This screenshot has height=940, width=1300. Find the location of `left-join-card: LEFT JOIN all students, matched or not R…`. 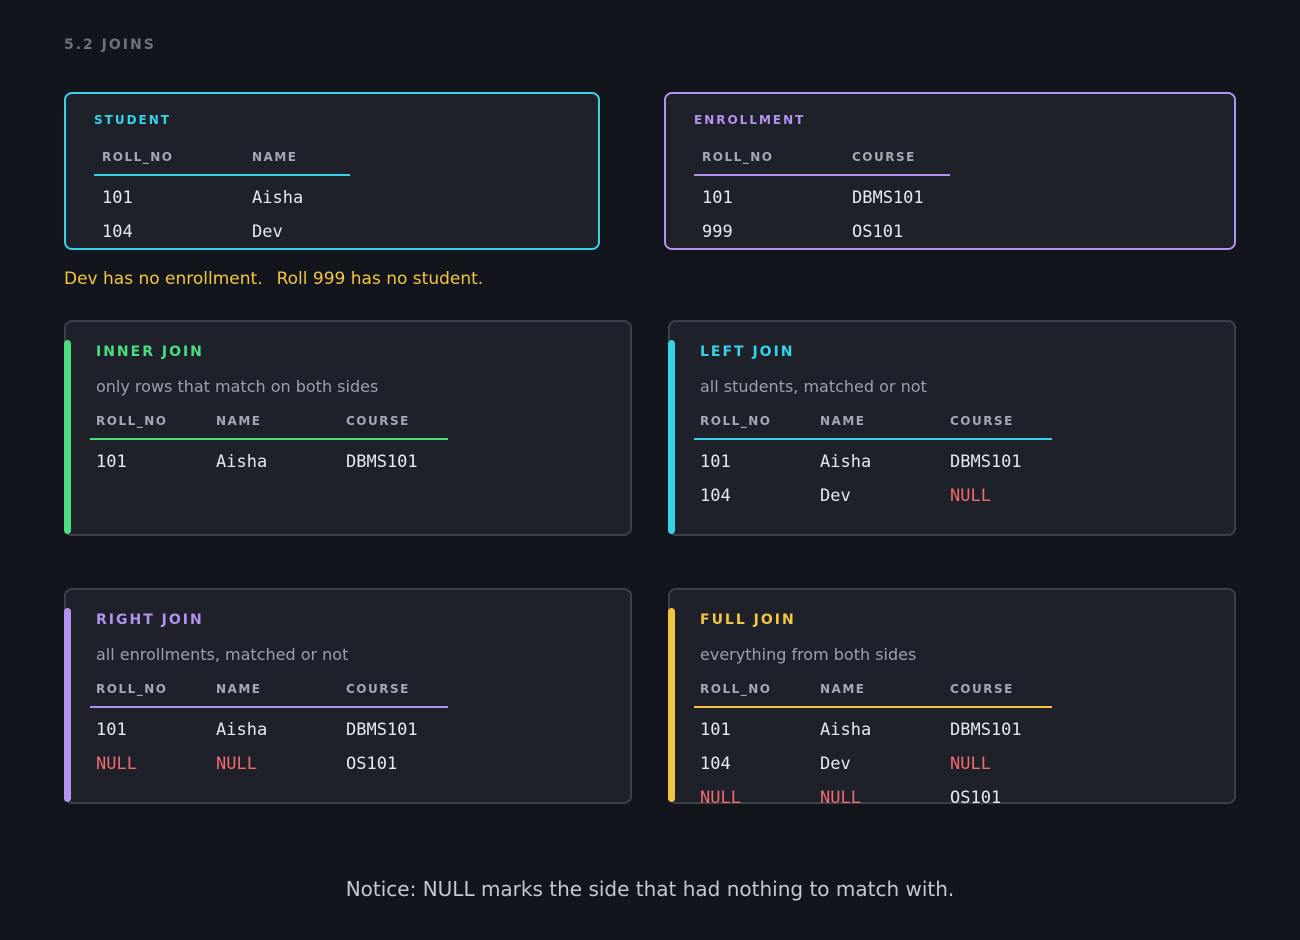

left-join-card: LEFT JOIN all students, matched or not R… is located at coordinates (952, 428).